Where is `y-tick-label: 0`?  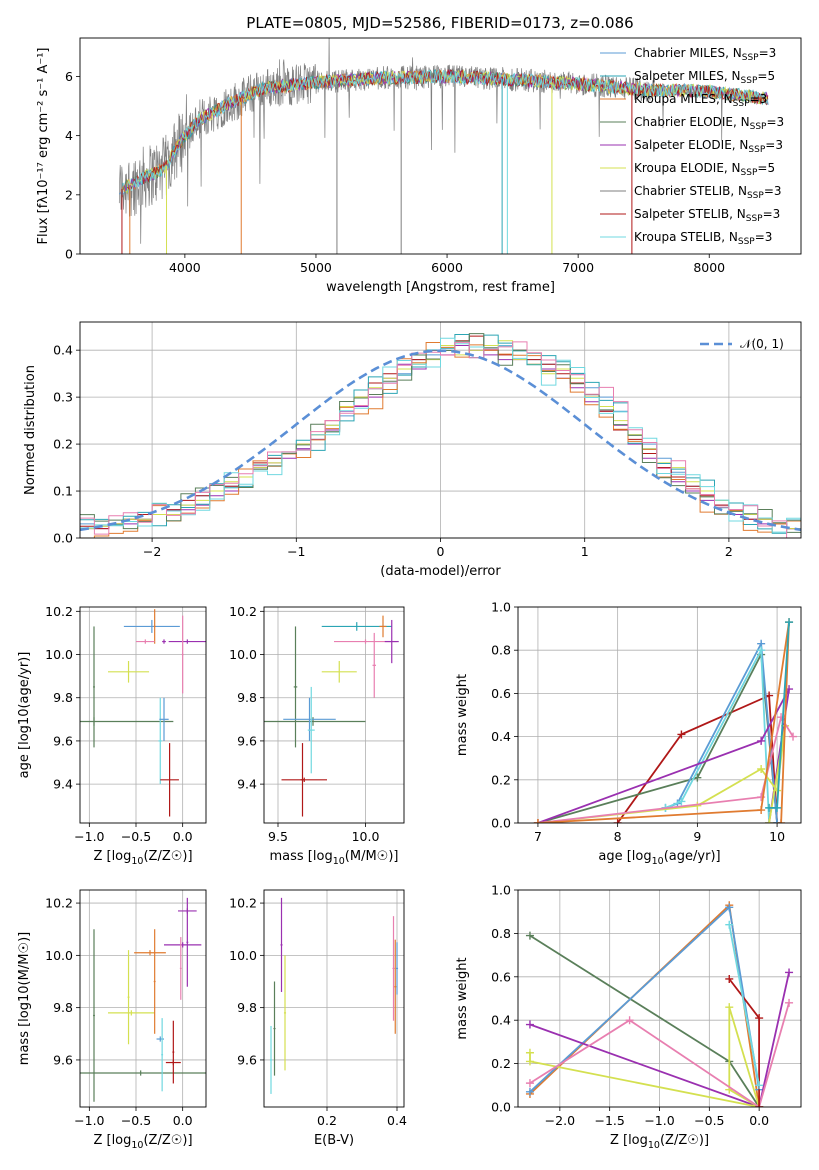
y-tick-label: 0 is located at coordinates (69, 254).